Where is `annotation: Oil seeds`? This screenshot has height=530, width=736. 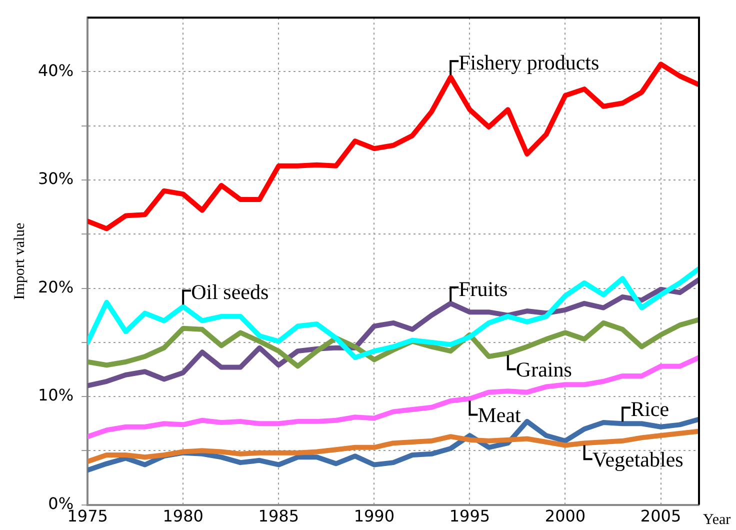 annotation: Oil seeds is located at coordinates (230, 292).